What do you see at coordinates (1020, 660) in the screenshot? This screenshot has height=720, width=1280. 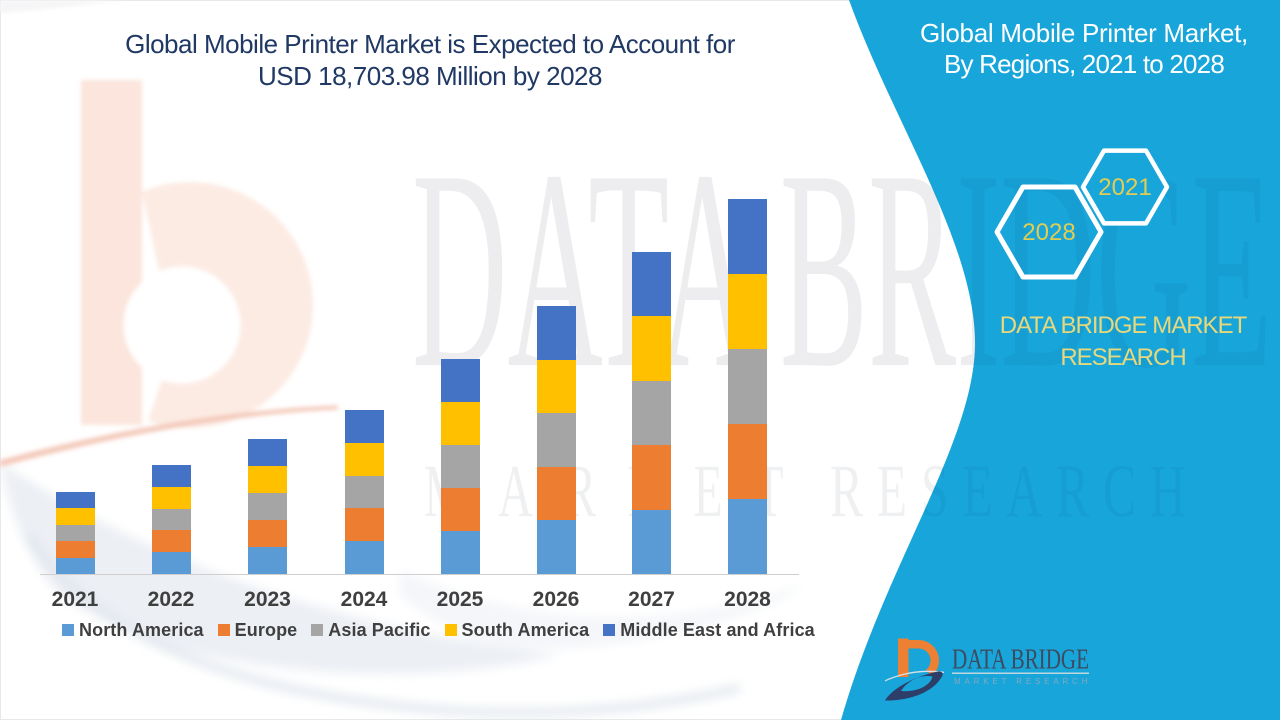 I see `svg-text: DATA BRIDGE` at bounding box center [1020, 660].